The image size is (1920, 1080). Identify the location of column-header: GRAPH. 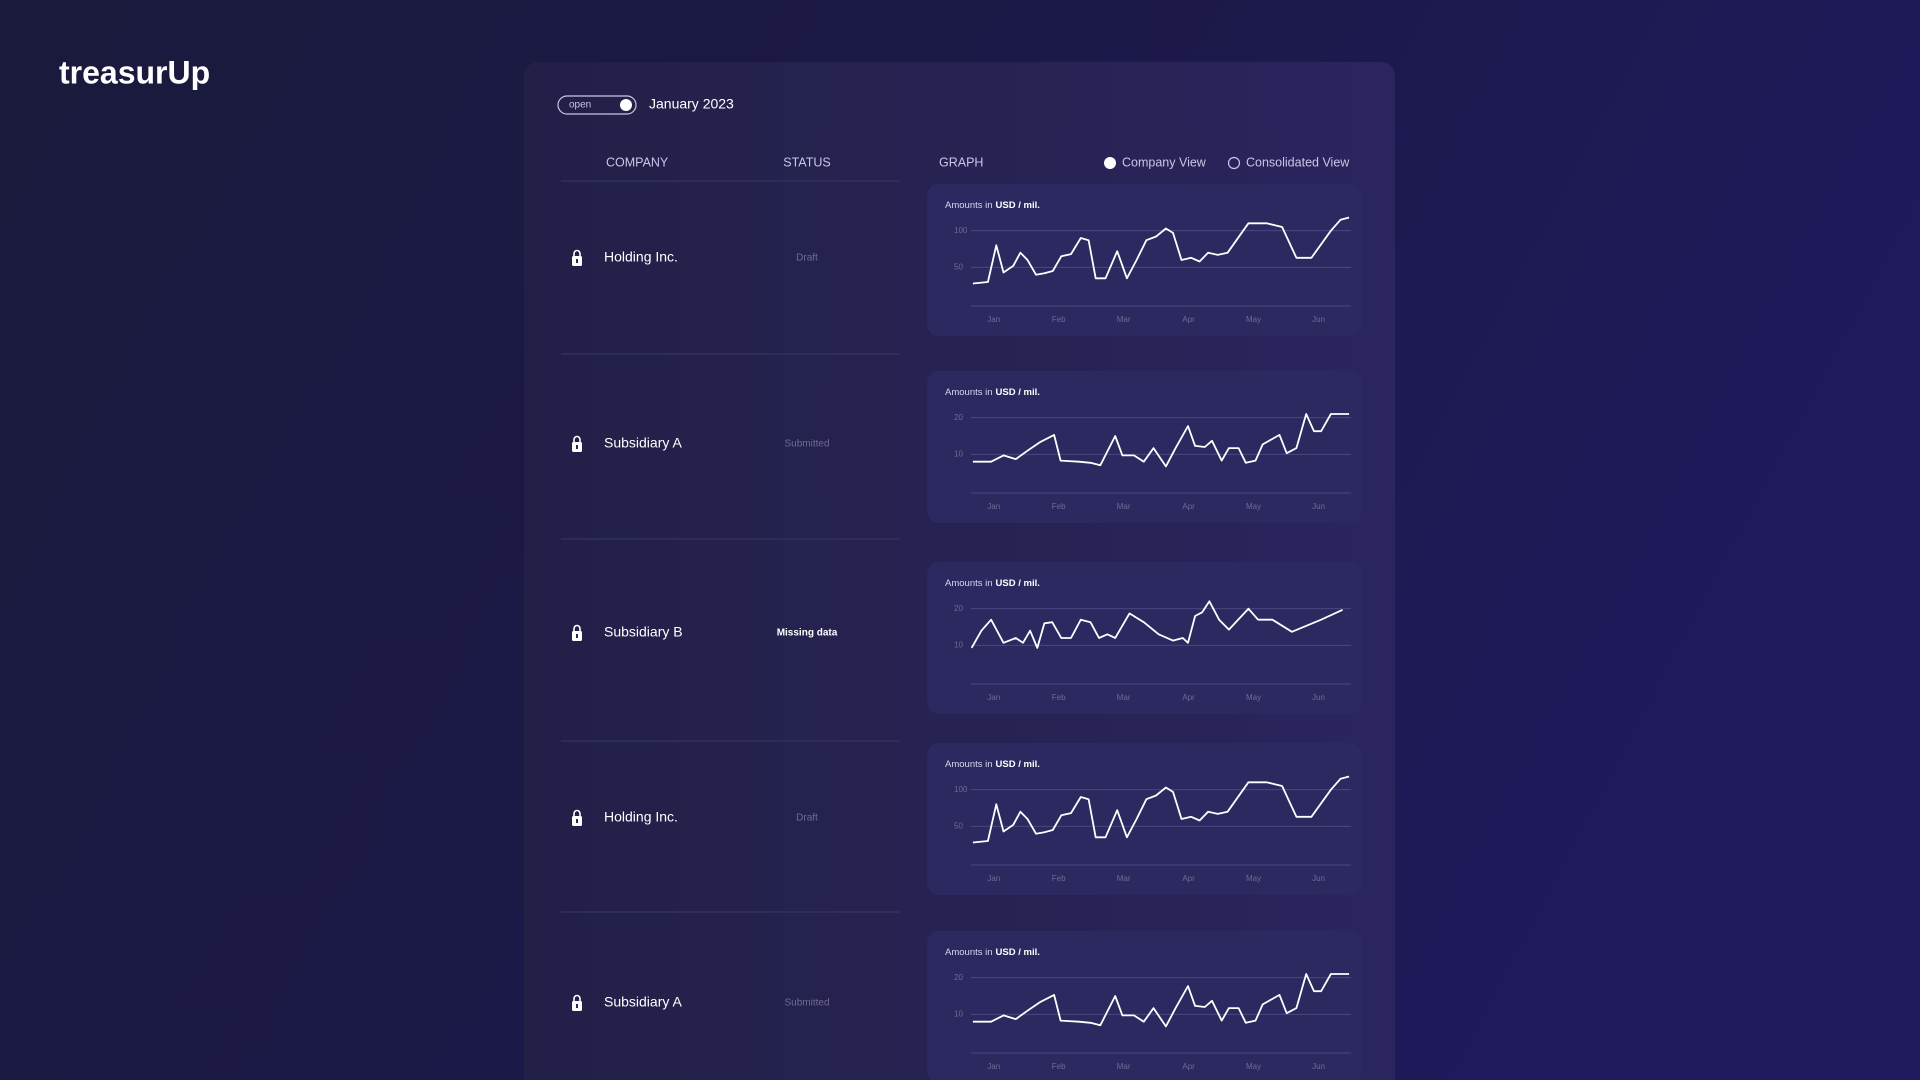
(961, 162).